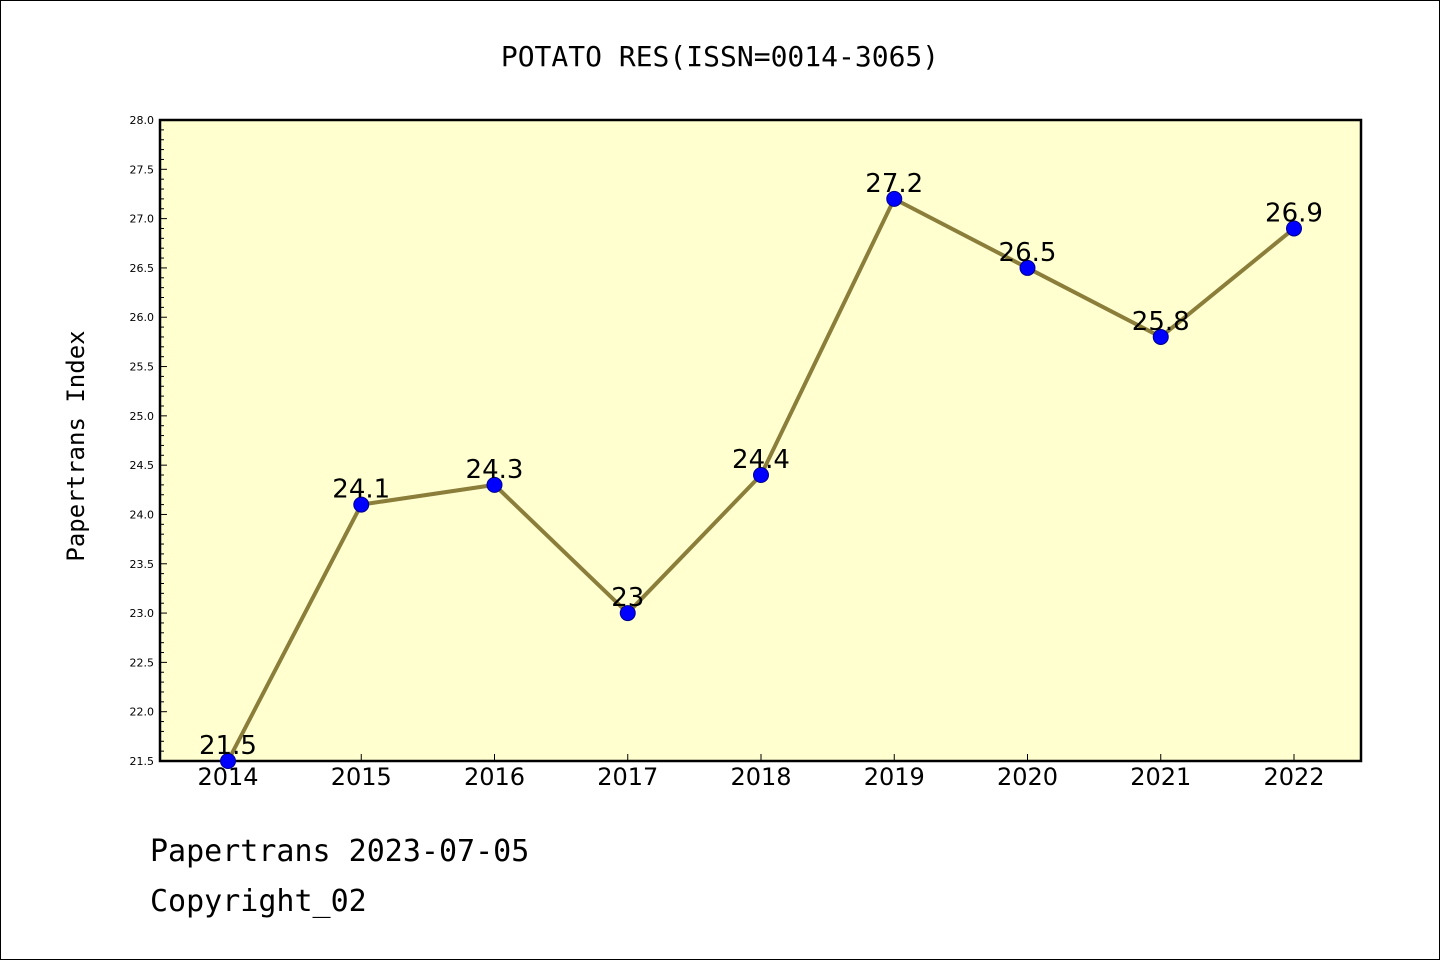 The width and height of the screenshot is (1440, 960). Describe the element at coordinates (142, 268) in the screenshot. I see `y-tick-label: 26.5` at that location.